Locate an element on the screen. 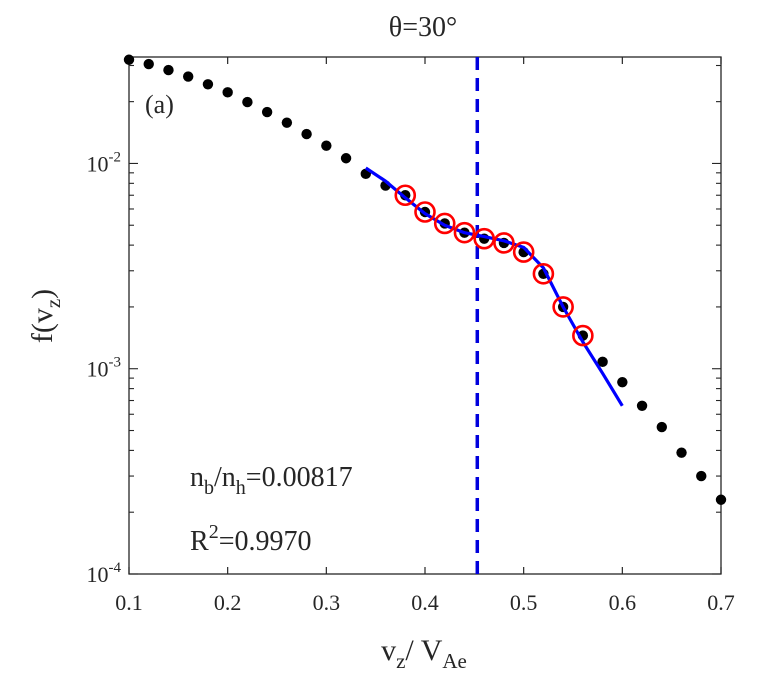  y-tick-label: 10⁻² is located at coordinates (104, 162).